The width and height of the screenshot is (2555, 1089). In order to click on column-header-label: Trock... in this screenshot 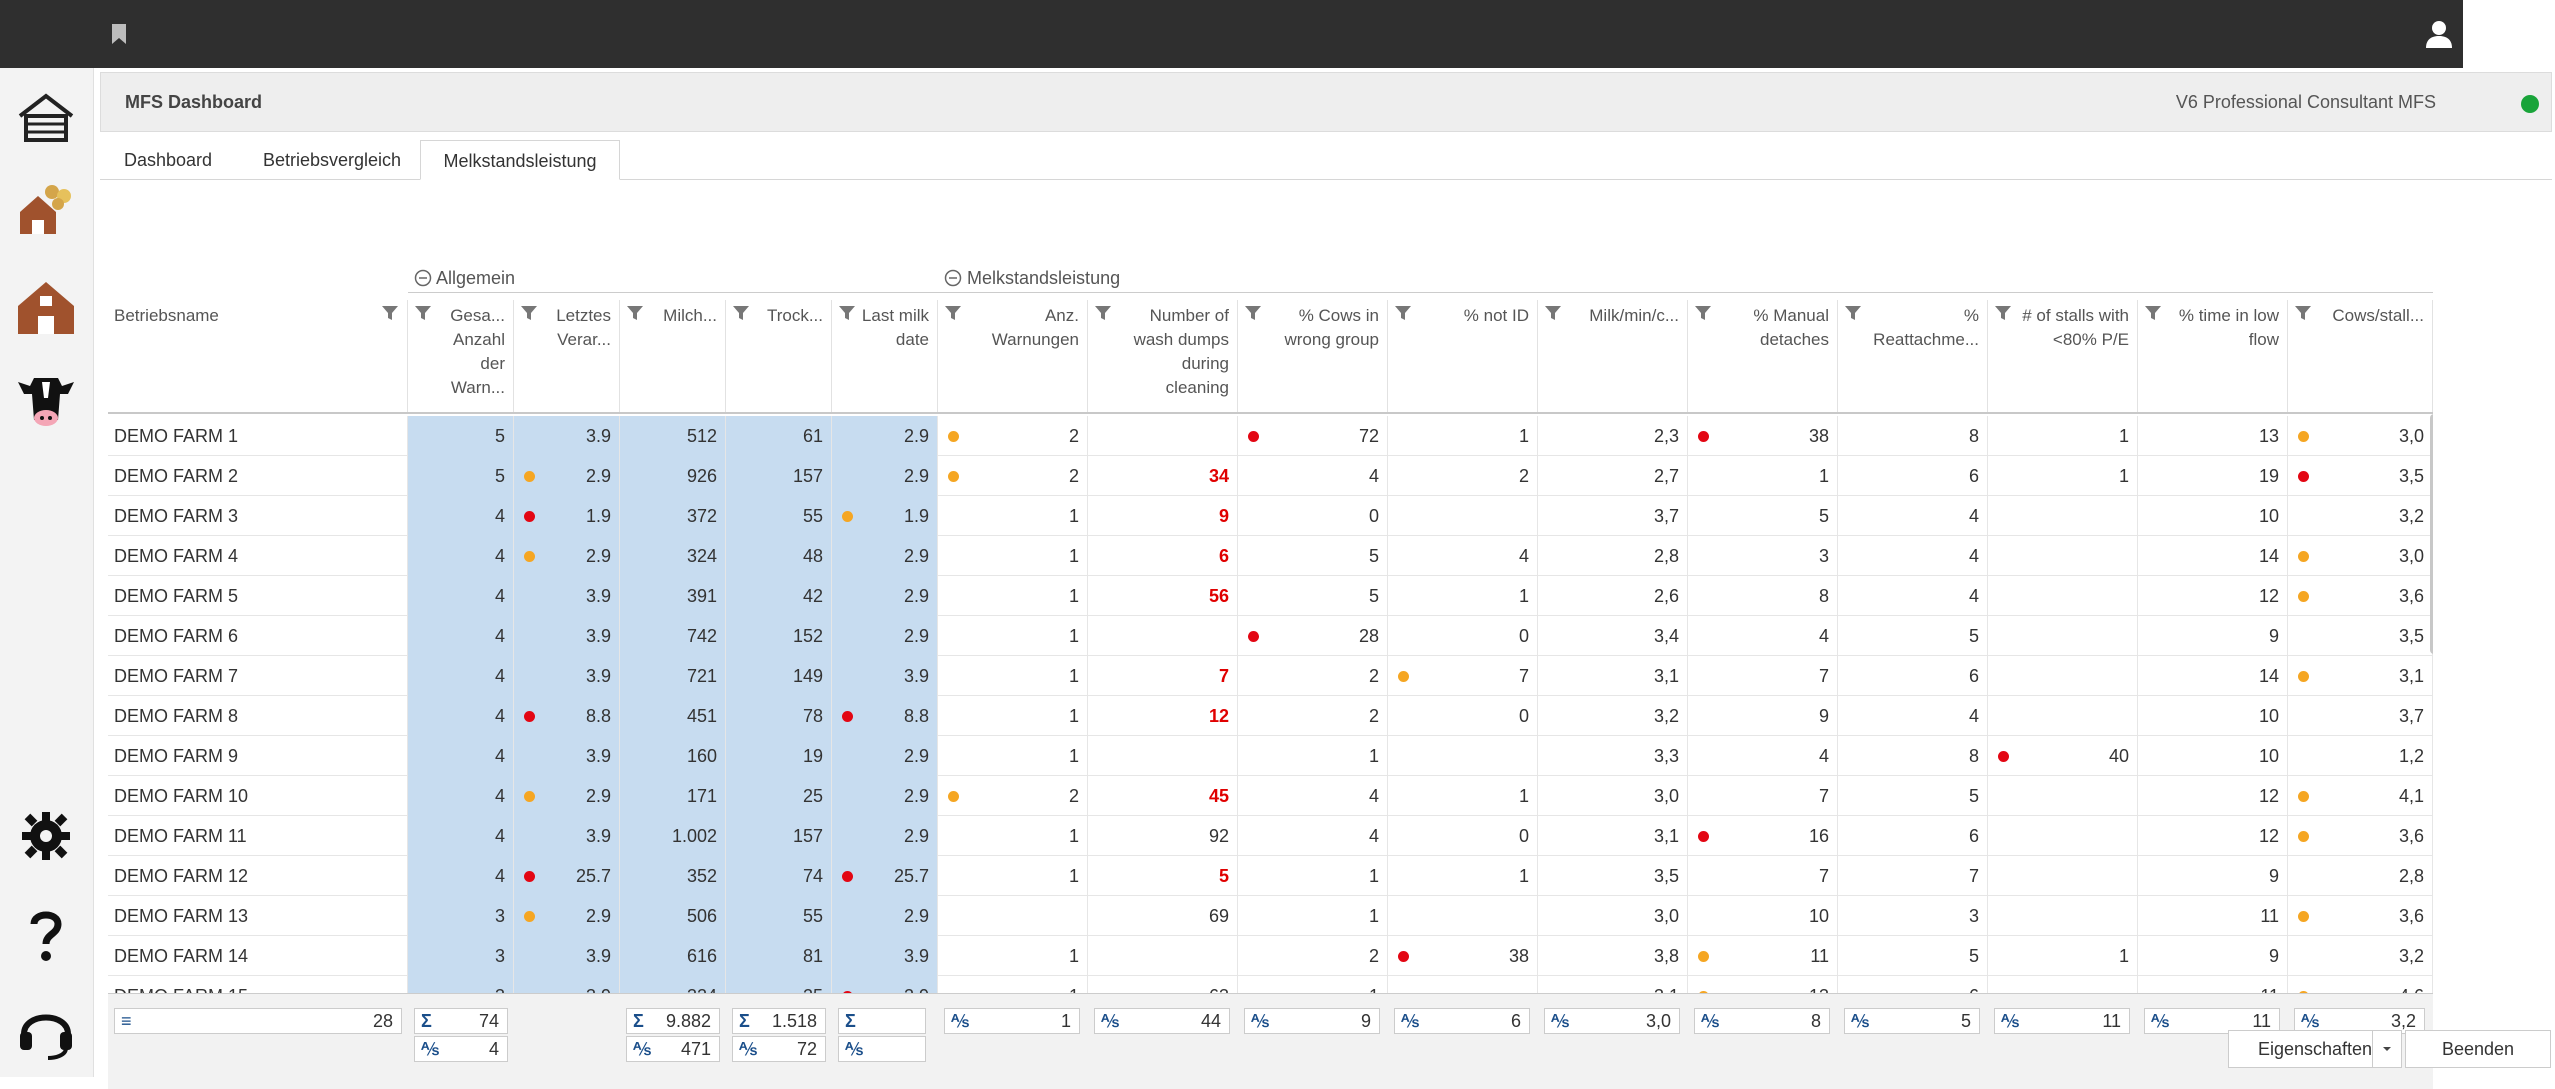, I will do `click(794, 315)`.